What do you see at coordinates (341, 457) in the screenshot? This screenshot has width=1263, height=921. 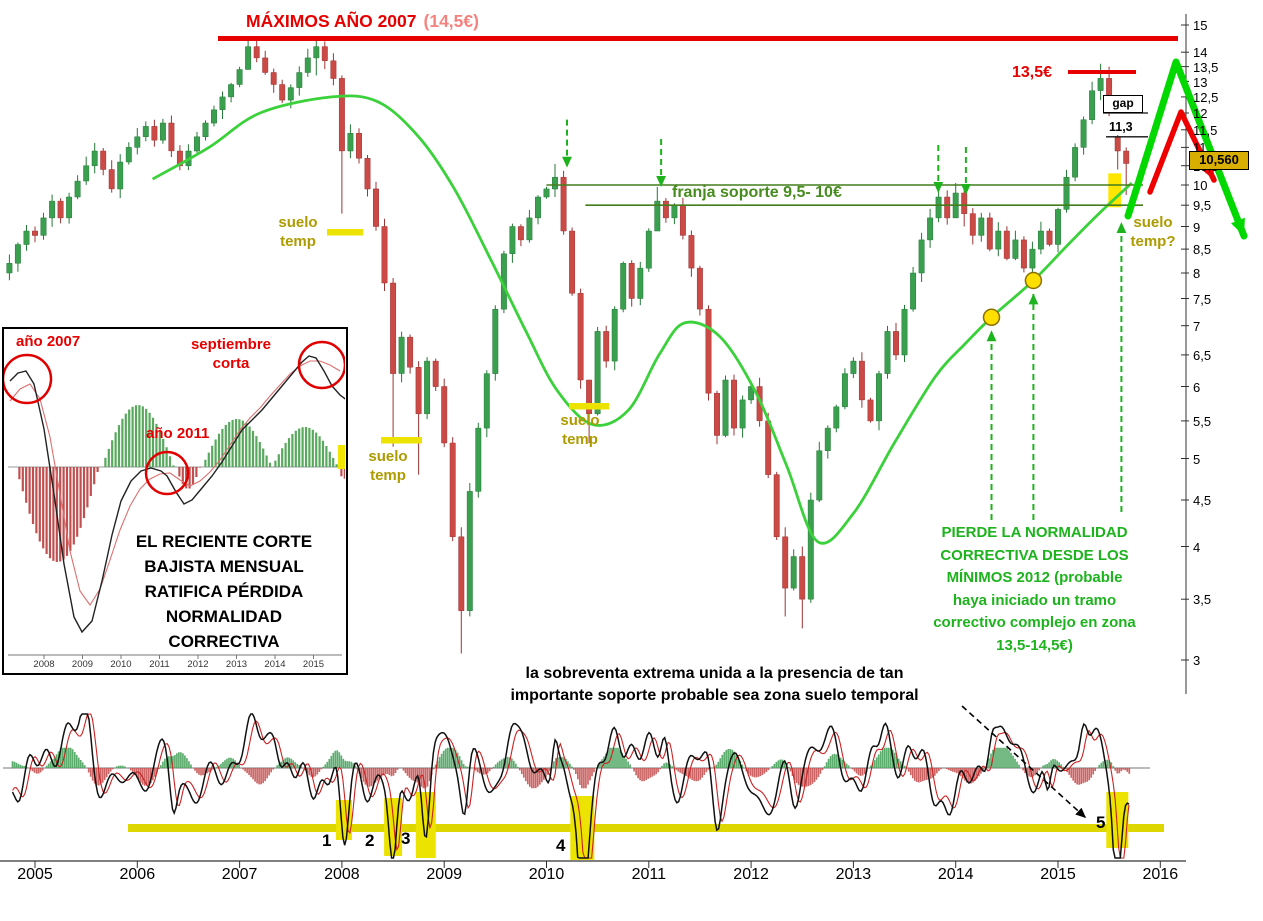 I see `inset-yellow-tag` at bounding box center [341, 457].